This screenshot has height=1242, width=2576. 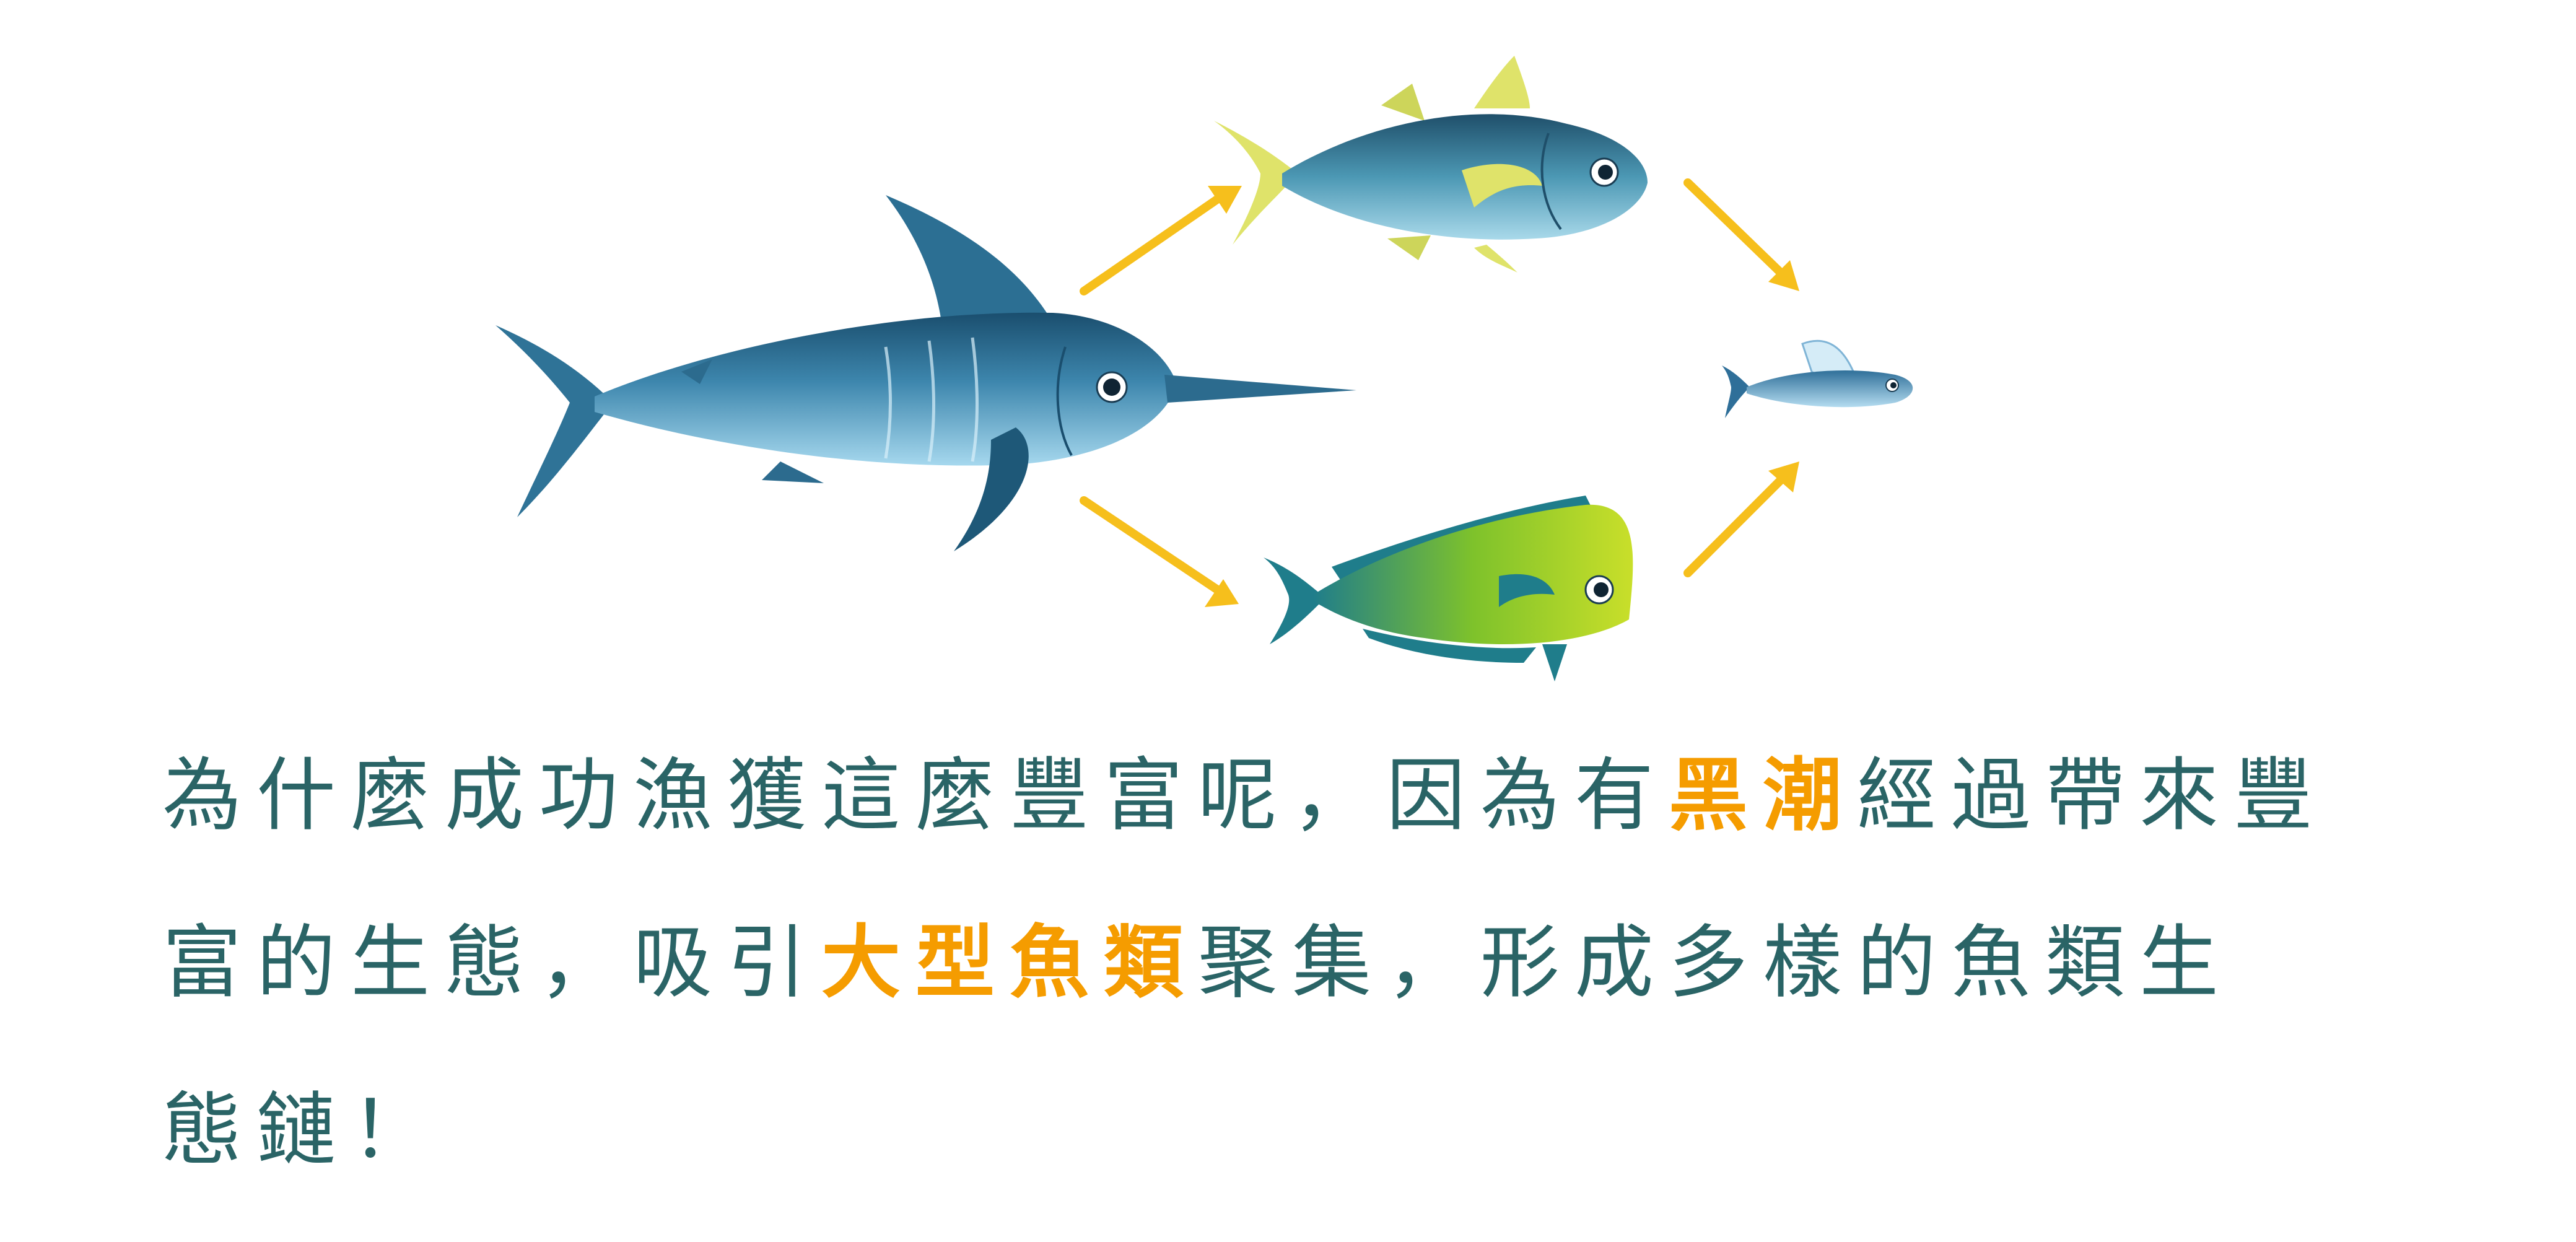 I want to click on highlight-large-fish: 大型魚類, so click(x=1009, y=963).